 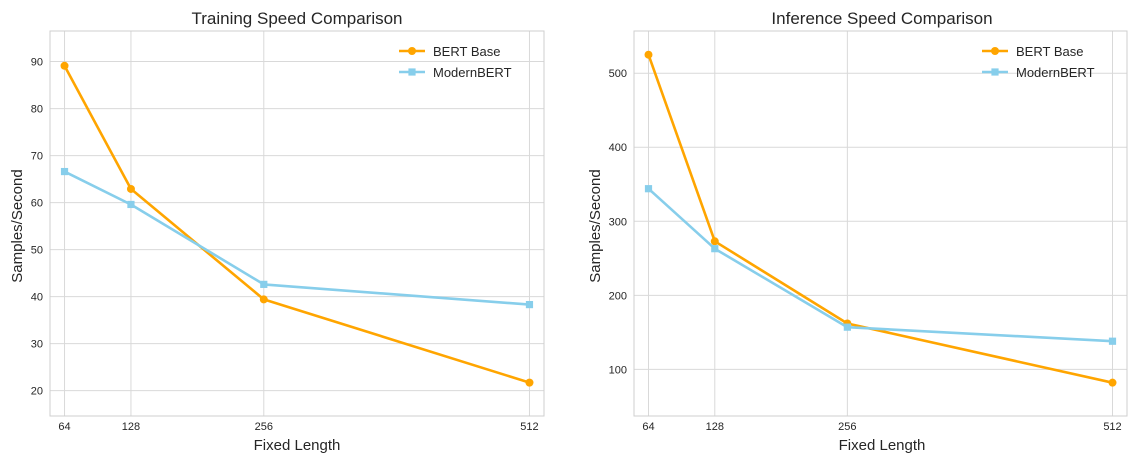 What do you see at coordinates (296, 18) in the screenshot?
I see `chart-title: Training Speed Comparison` at bounding box center [296, 18].